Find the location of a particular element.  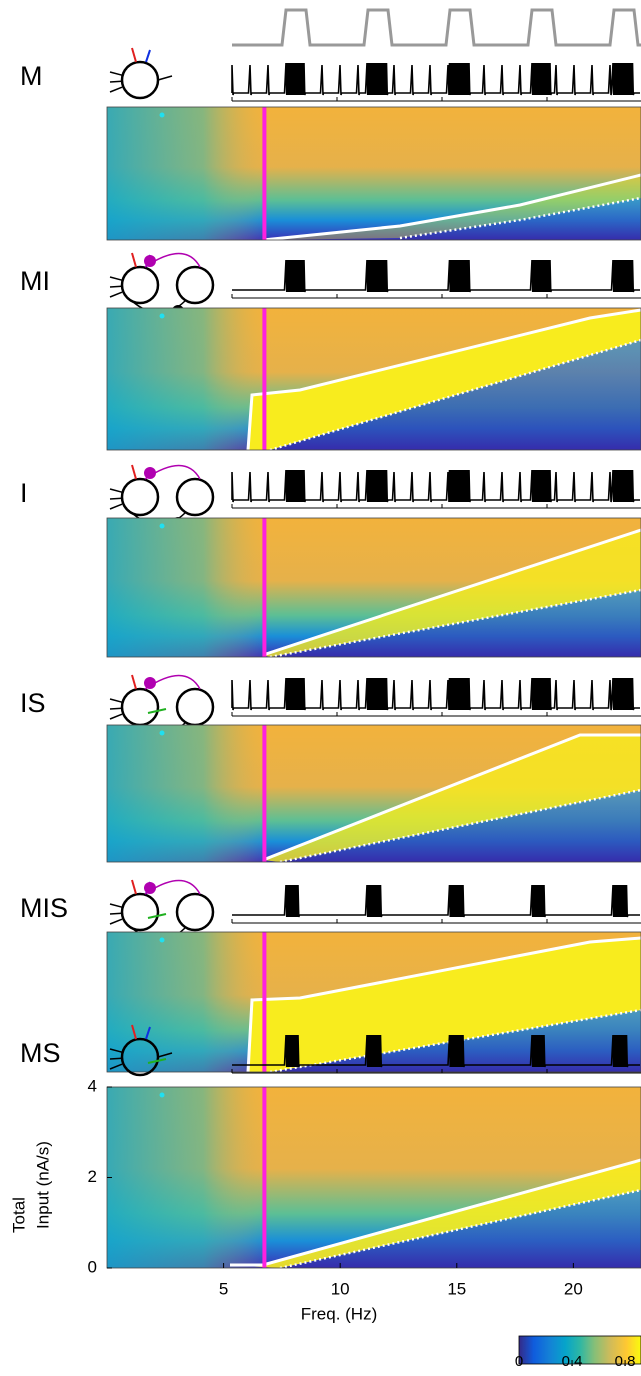

panel-label: I is located at coordinates (24, 493).